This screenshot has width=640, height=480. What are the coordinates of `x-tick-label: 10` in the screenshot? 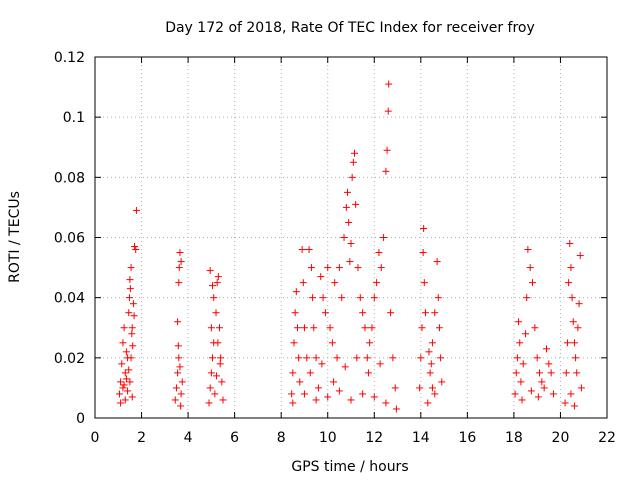 It's located at (328, 438).